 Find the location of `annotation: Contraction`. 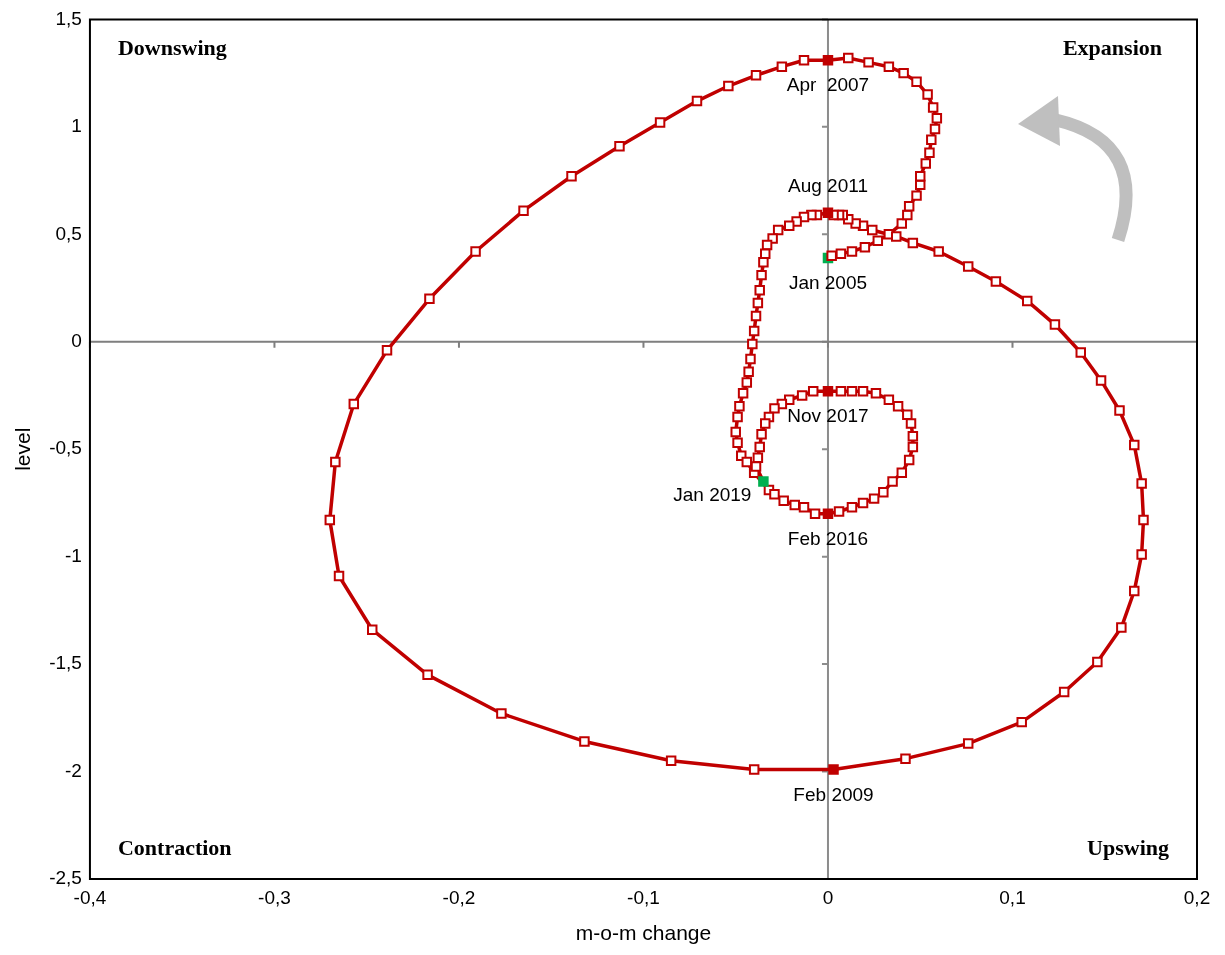

annotation: Contraction is located at coordinates (174, 847).